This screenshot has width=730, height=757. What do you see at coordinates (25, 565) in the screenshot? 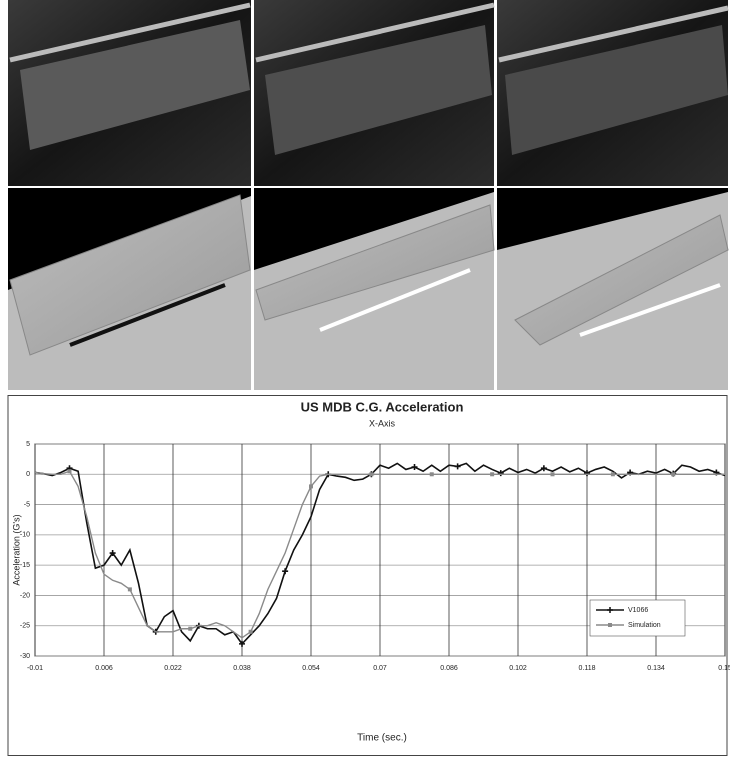
I see `y-tick-label: -15` at bounding box center [25, 565].